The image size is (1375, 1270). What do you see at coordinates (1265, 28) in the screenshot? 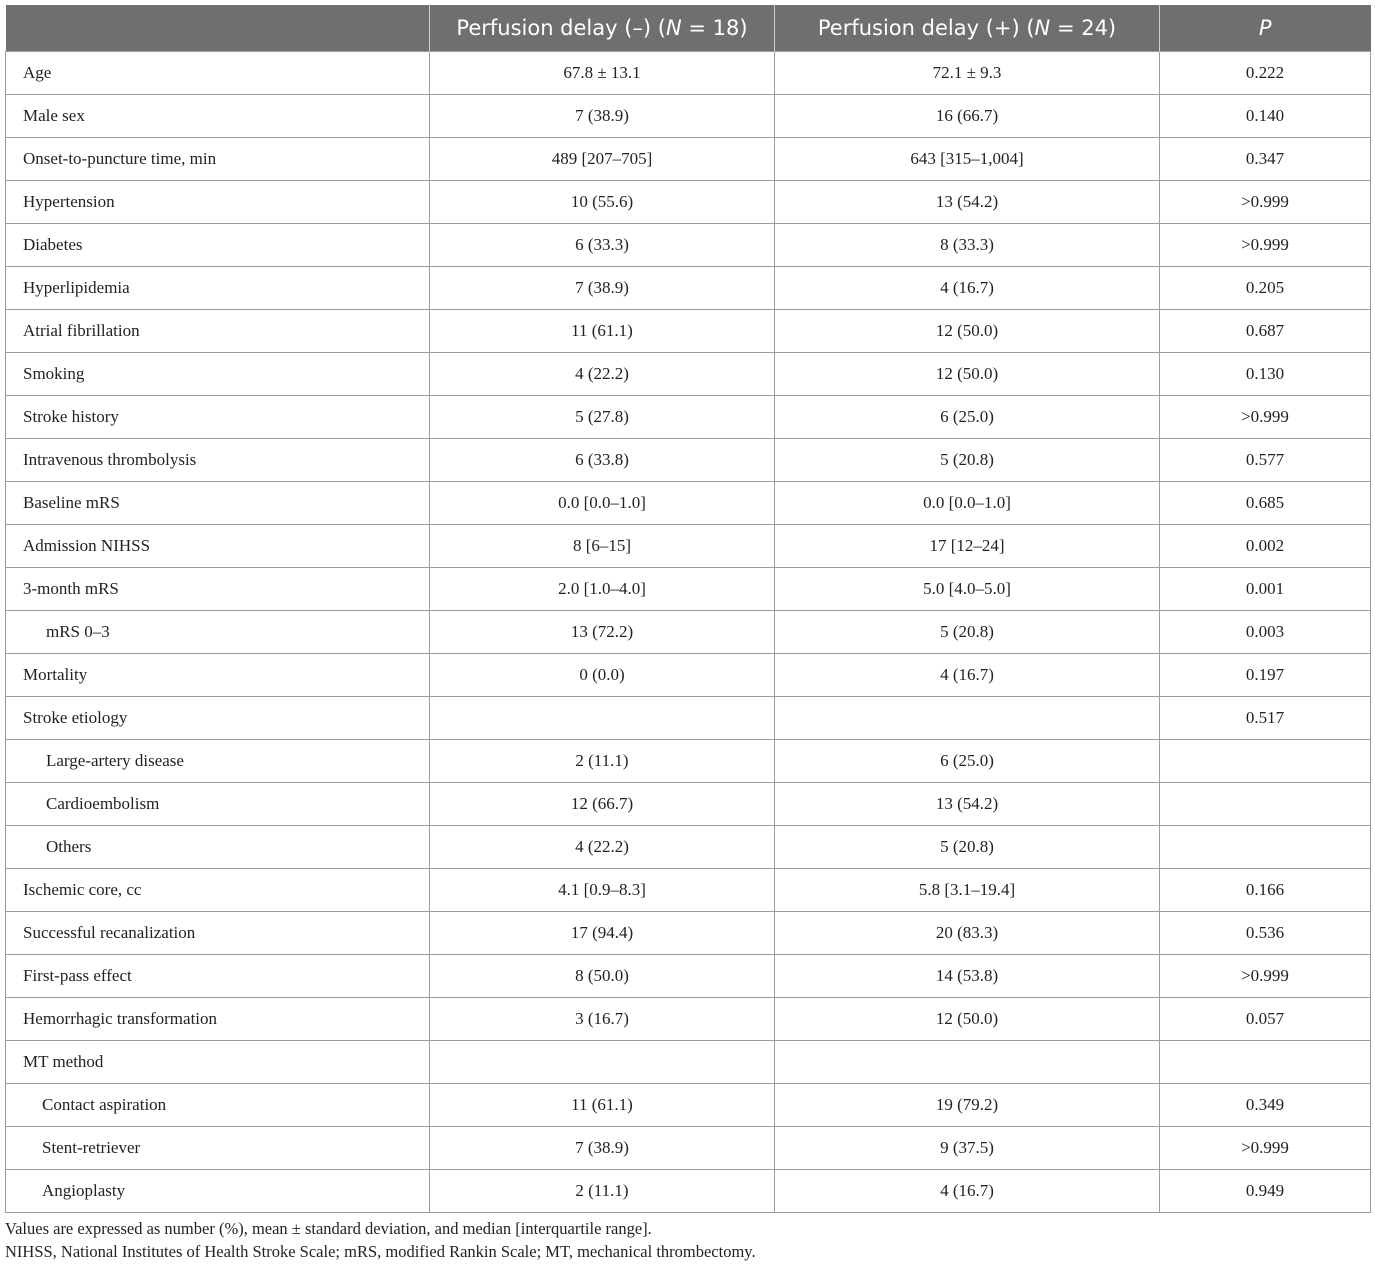
I see `header-p-value: P` at bounding box center [1265, 28].